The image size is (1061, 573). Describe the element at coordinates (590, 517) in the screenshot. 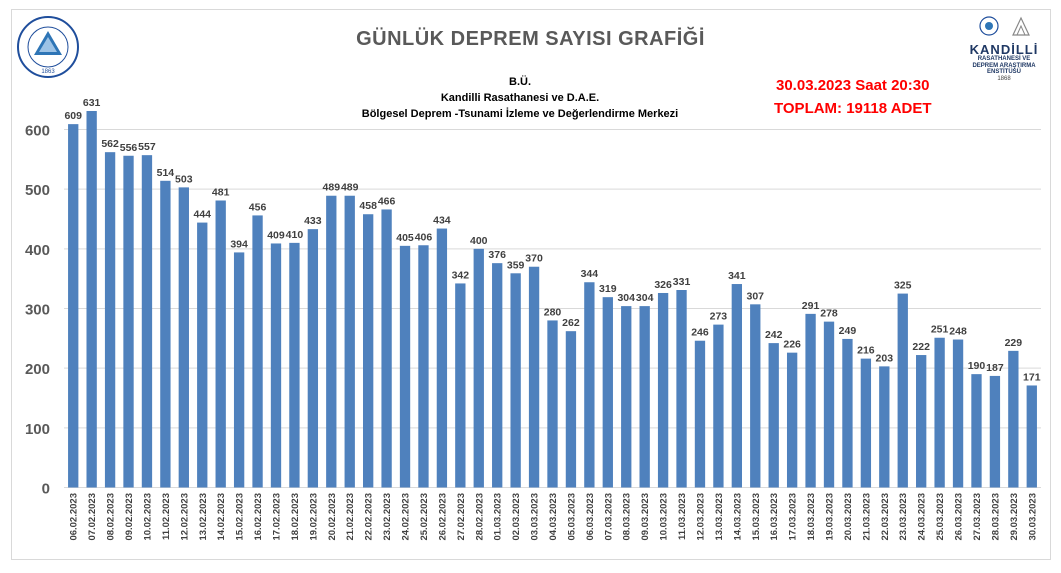

I see `x-tick-label: 06.03.2023` at that location.